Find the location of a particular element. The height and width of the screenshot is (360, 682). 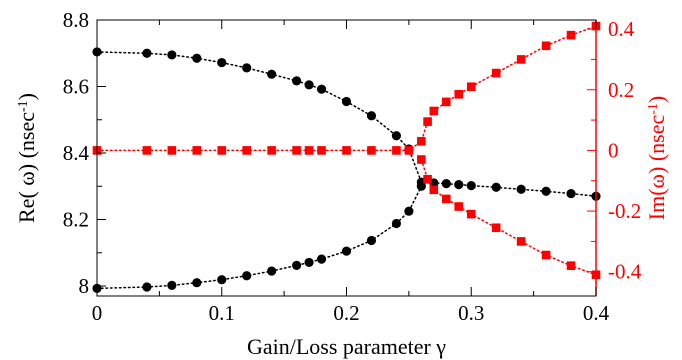

x-tick-label: 0.1 is located at coordinates (222, 313).